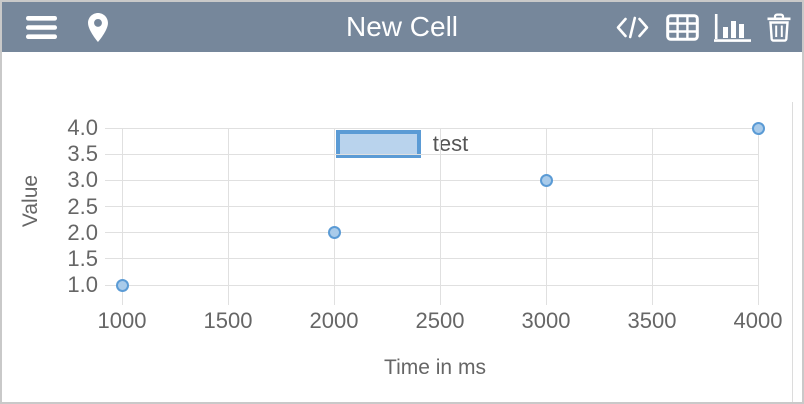 This screenshot has width=804, height=404. Describe the element at coordinates (30, 201) in the screenshot. I see `y-axis-label: Value` at that location.